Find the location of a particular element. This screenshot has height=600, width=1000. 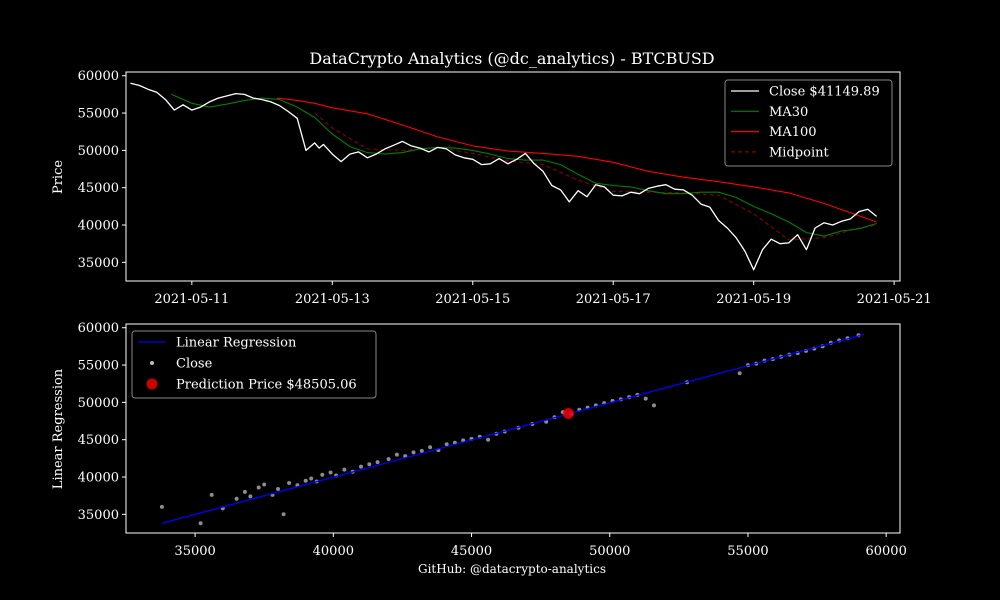

price-y-axis-label: Price is located at coordinates (58, 177).